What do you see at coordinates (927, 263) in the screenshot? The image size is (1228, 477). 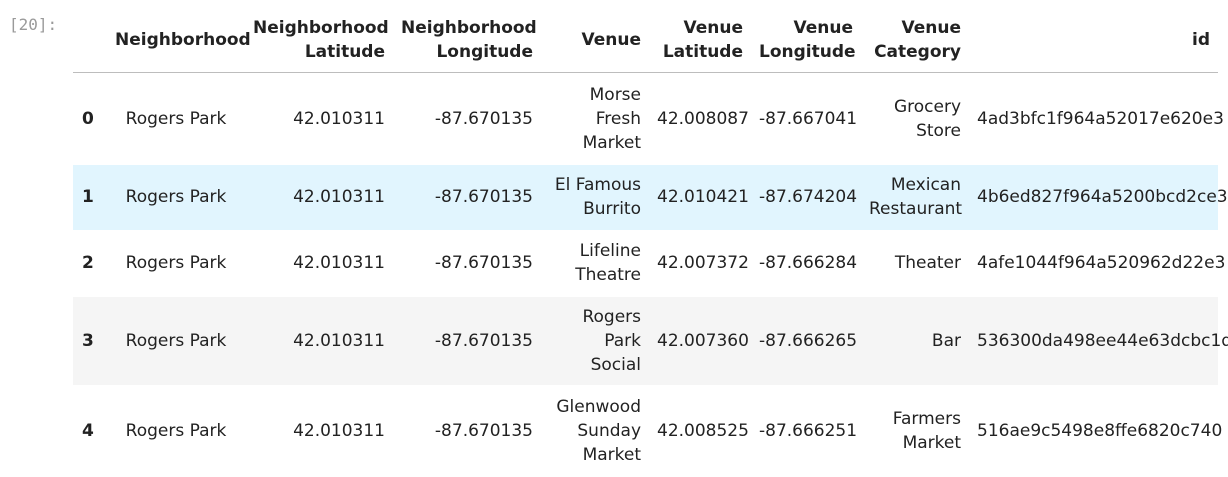 I see `cell-venue-category: Theater` at bounding box center [927, 263].